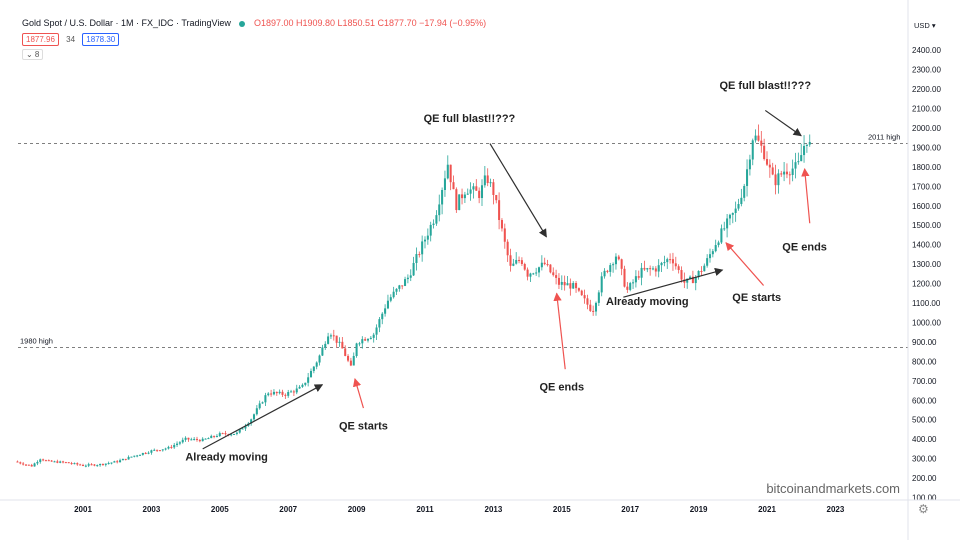 The height and width of the screenshot is (540, 960). What do you see at coordinates (833, 488) in the screenshot?
I see `watermark: bitcoinandmarkets.com` at bounding box center [833, 488].